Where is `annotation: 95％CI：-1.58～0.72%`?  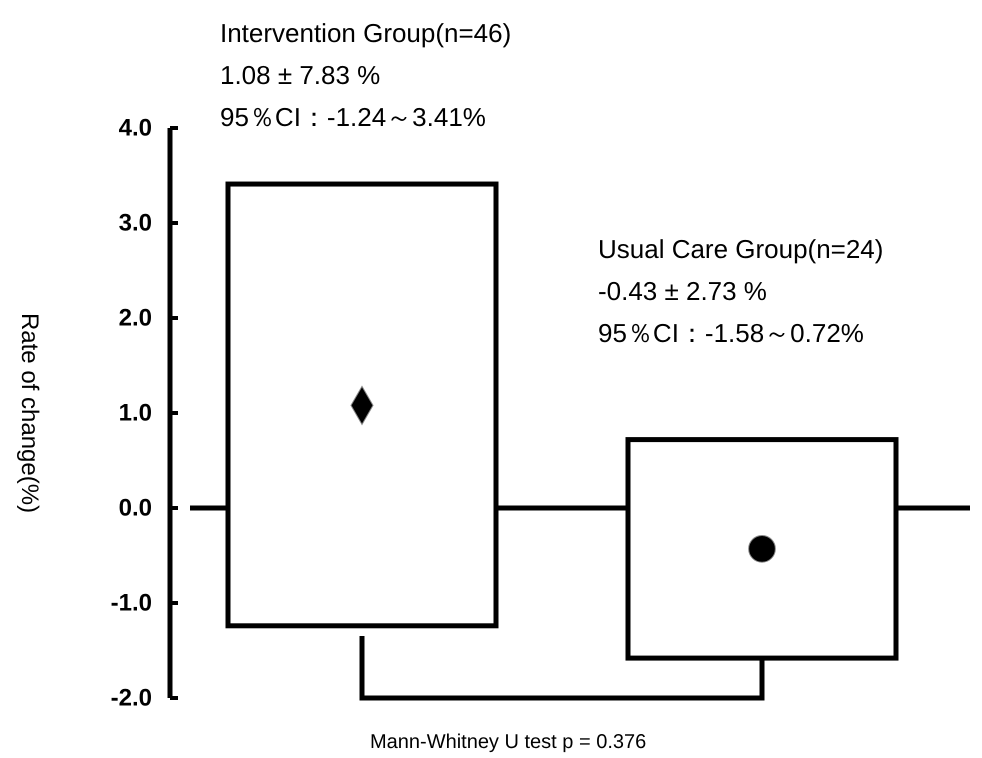 annotation: 95％CI：-1.58～0.72% is located at coordinates (731, 333).